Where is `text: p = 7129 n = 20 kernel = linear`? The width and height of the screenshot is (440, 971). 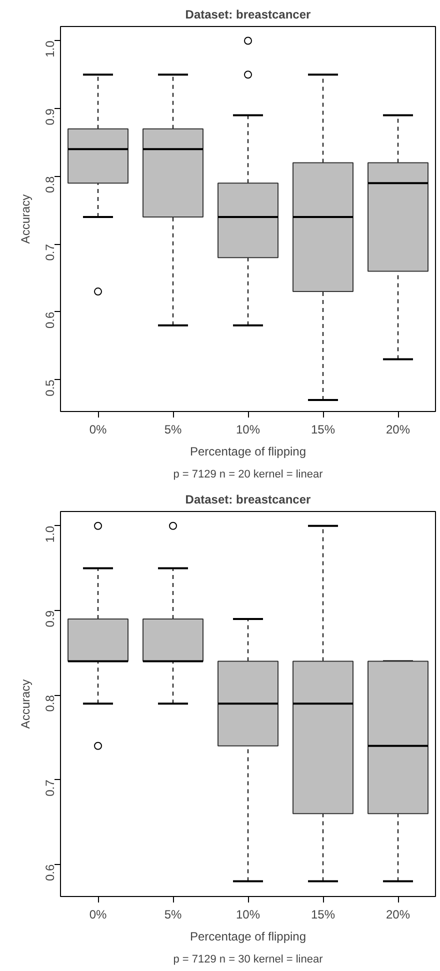
text: p = 7129 n = 20 kernel = linear is located at coordinates (248, 474).